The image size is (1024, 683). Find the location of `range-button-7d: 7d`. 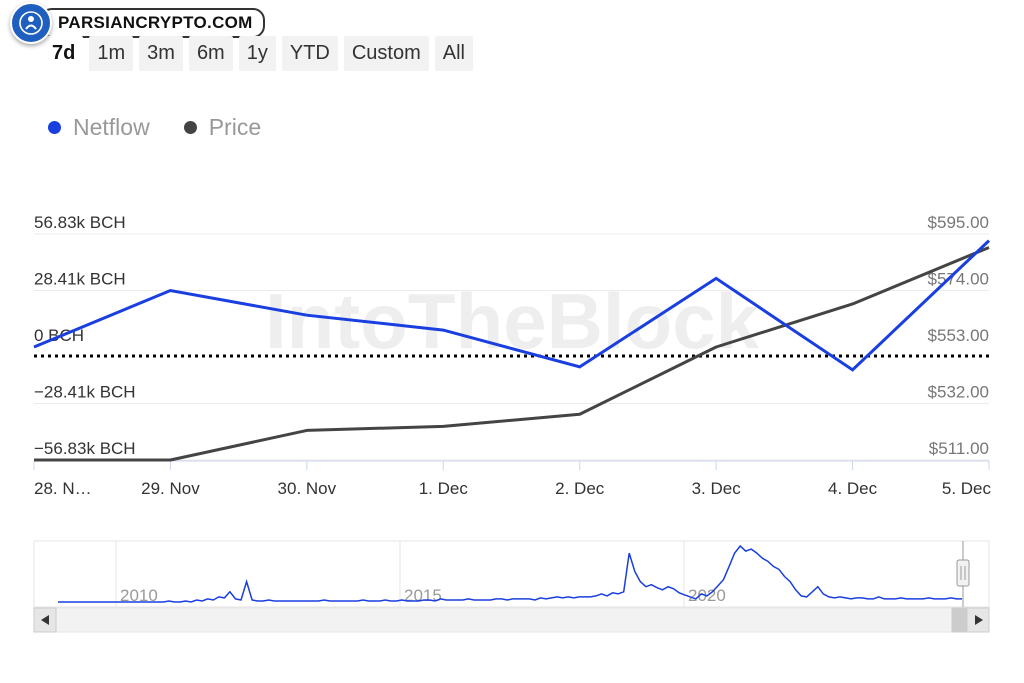

range-button-7d: 7d is located at coordinates (64, 53).